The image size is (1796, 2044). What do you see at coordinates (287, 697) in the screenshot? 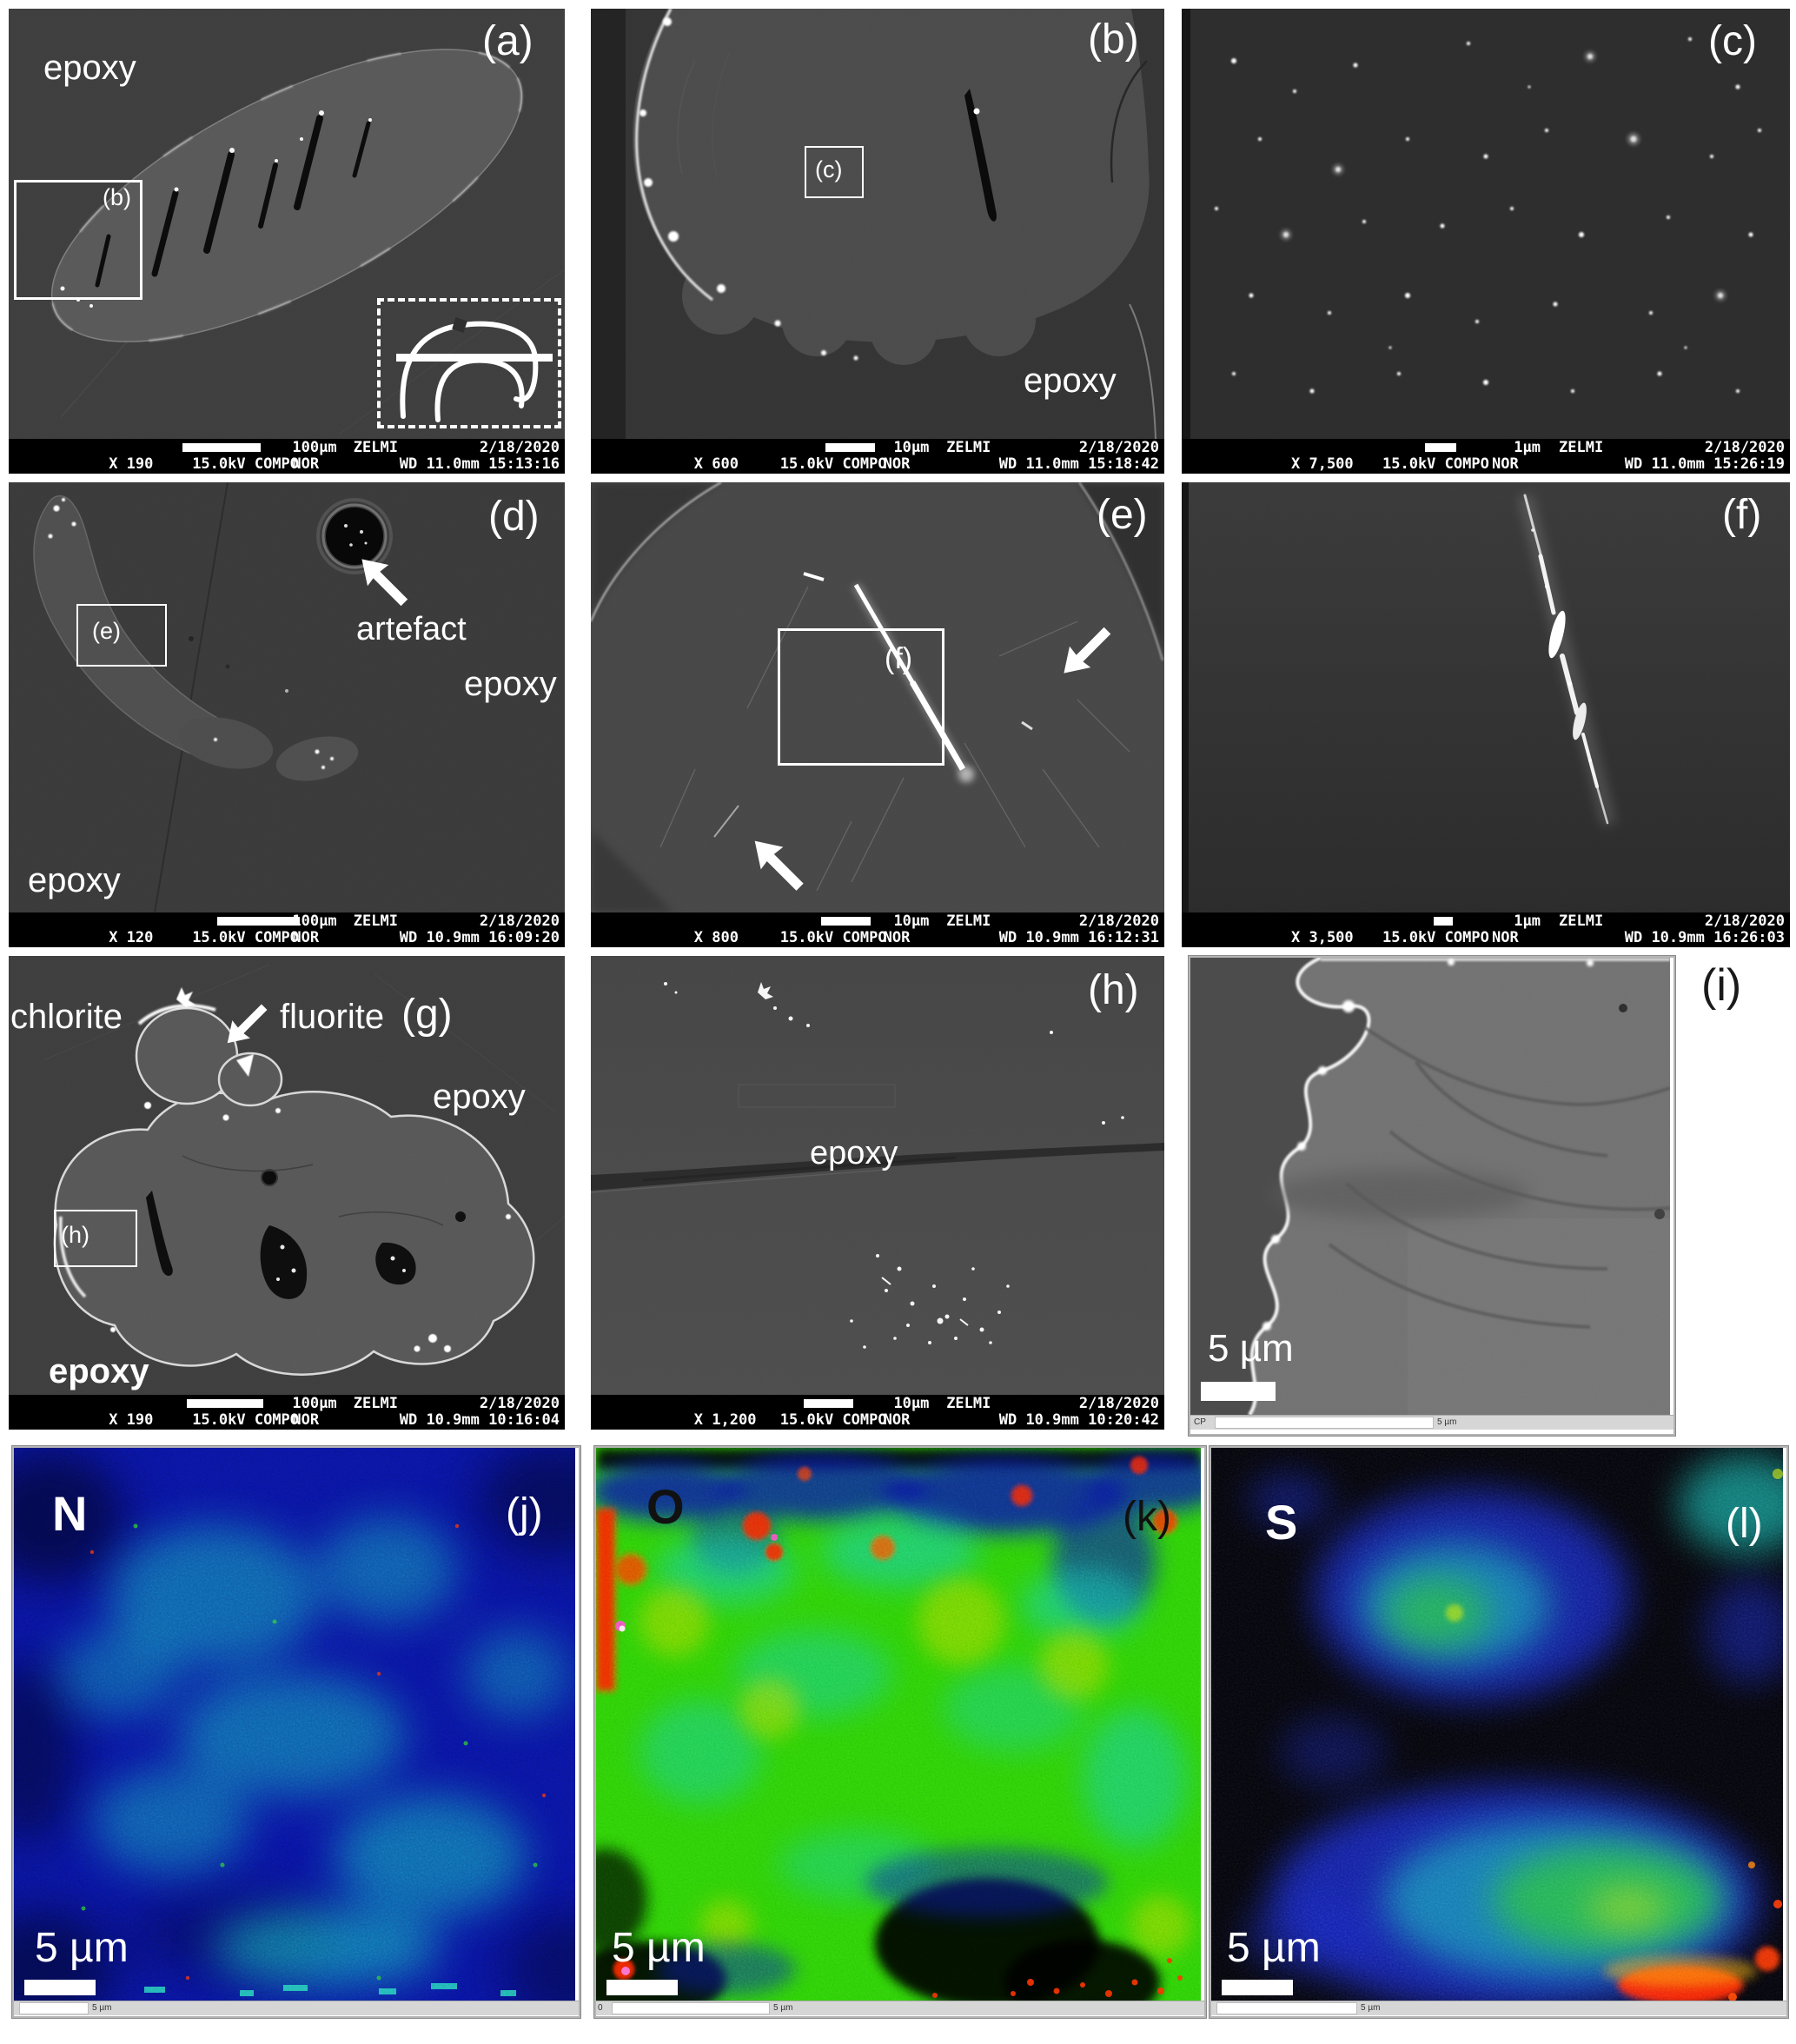
I see `sem-micrograph-d` at bounding box center [287, 697].